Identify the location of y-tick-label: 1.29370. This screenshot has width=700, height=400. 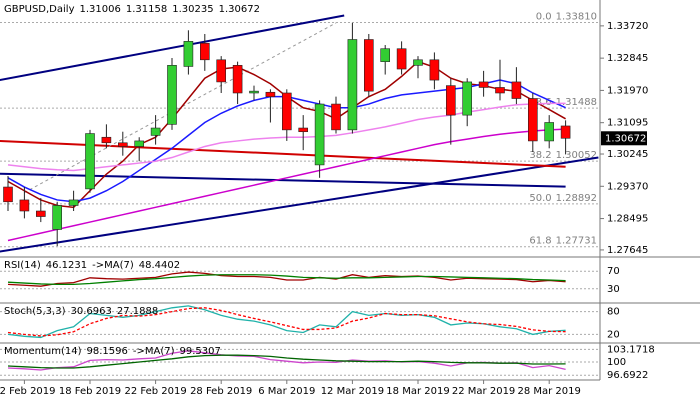
(627, 186).